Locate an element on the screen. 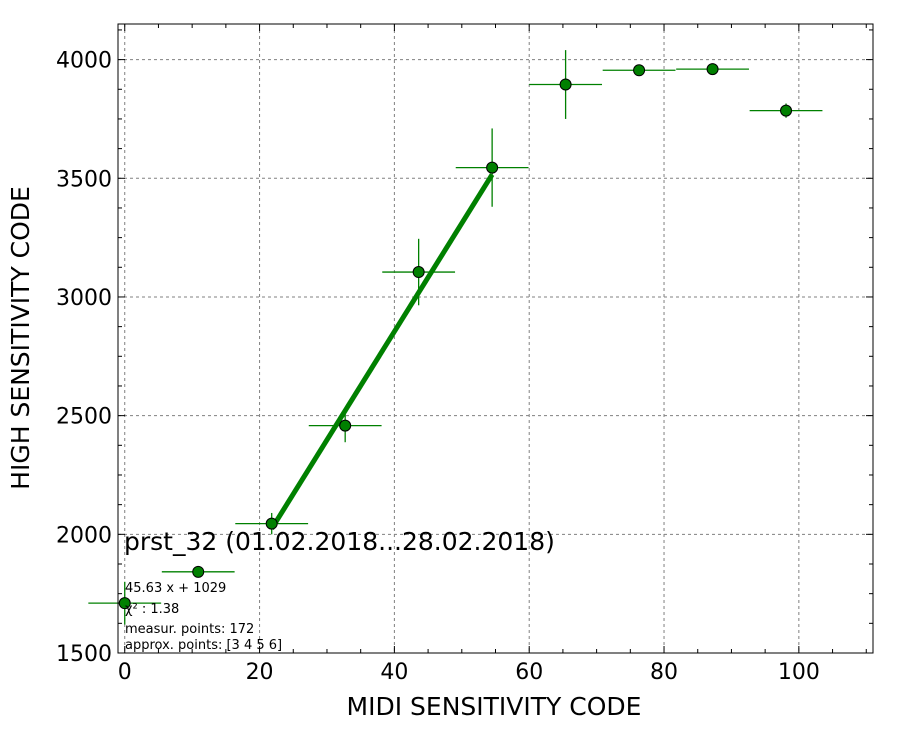 The height and width of the screenshot is (750, 900). fit-annotation: approx. points: [3 4 5 6] is located at coordinates (203, 645).